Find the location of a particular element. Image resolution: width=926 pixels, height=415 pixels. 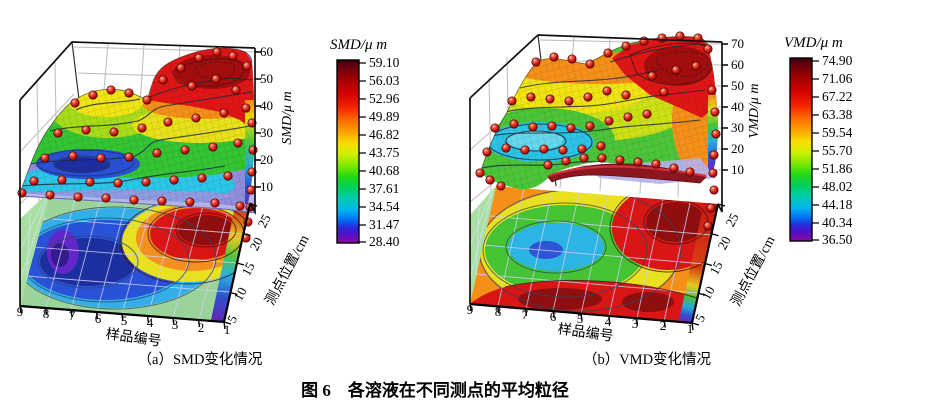

panel-a-surface-silhouette is located at coordinates (136, 120).